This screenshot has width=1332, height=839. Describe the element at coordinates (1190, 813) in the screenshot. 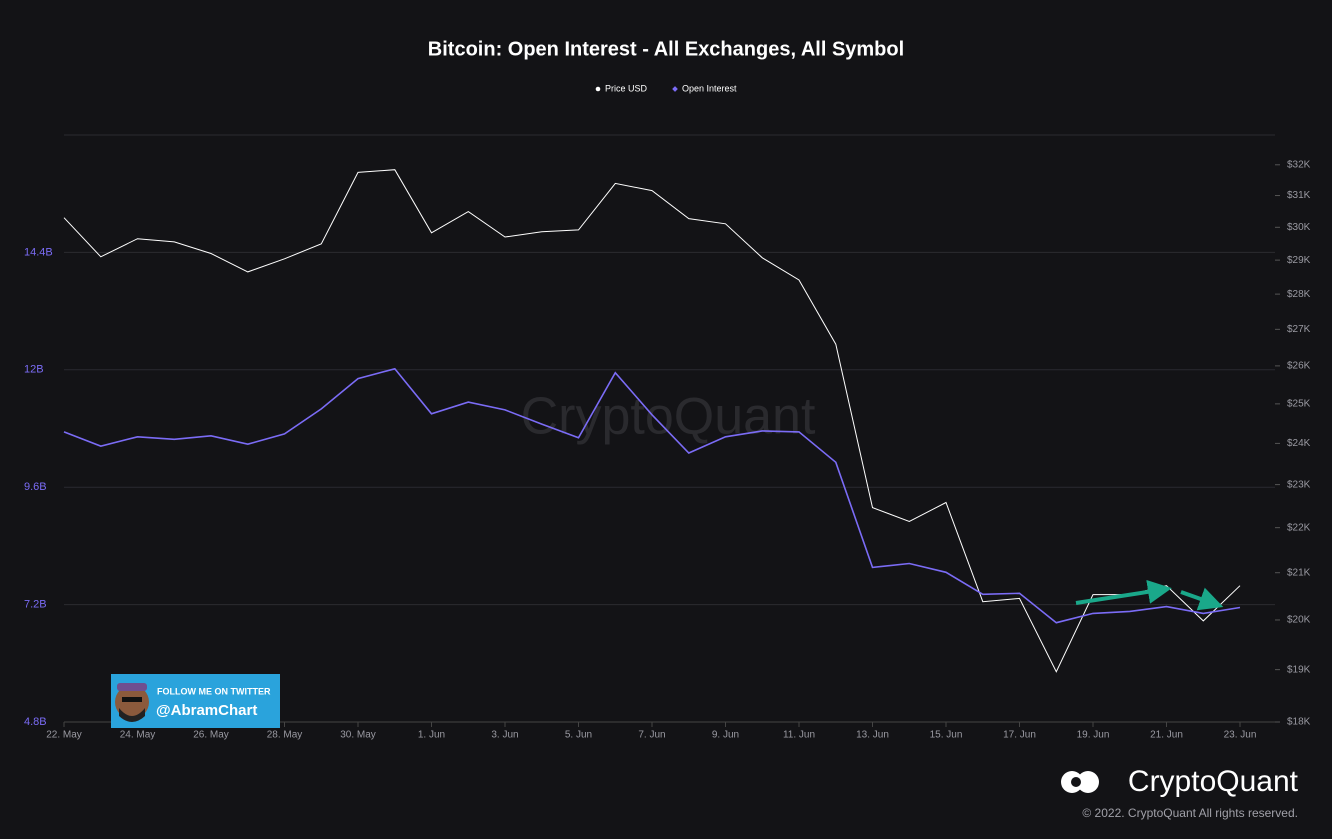

I see `copyright: © 2022. CryptoQuant All rights reserved.` at that location.